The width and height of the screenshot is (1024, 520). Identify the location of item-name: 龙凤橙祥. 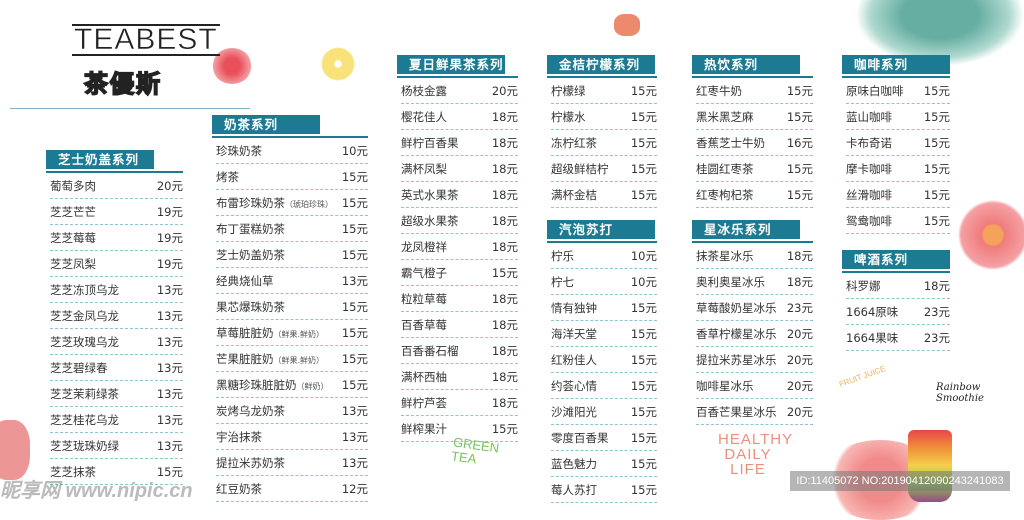
(424, 247).